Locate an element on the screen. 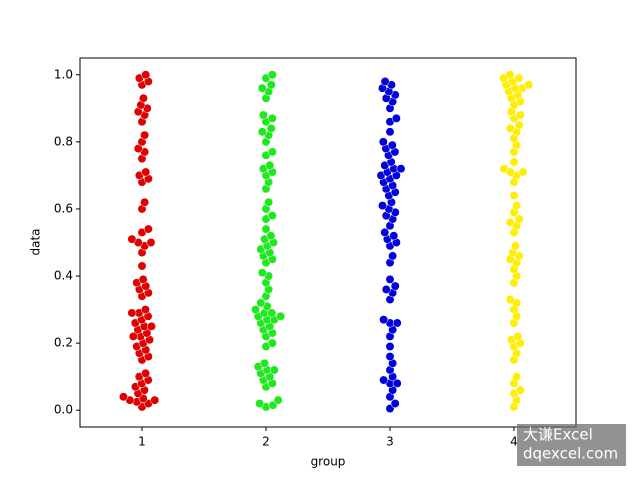  y-tick-label: 0.4 is located at coordinates (63, 276).